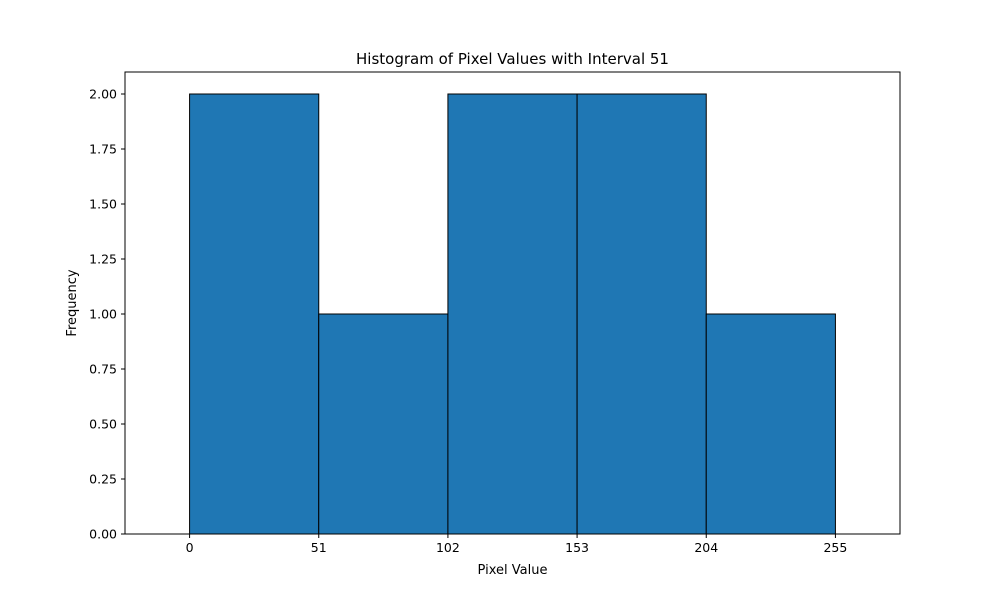 The width and height of the screenshot is (1000, 604). Describe the element at coordinates (72, 302) in the screenshot. I see `y-axis-label: Frequency` at that location.